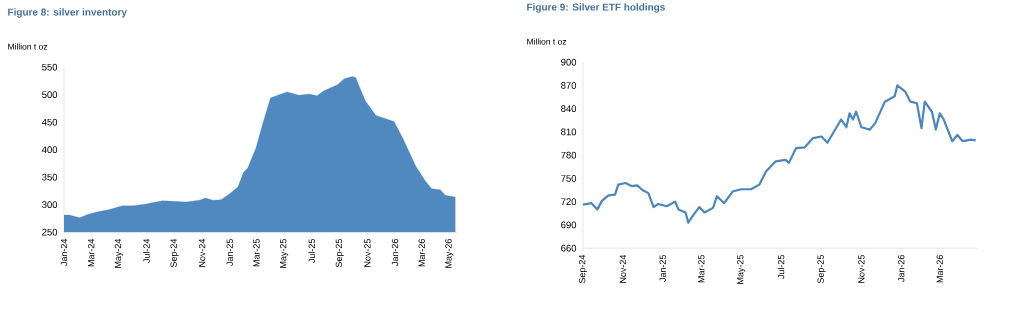  I want to click on x-tick-label: Jan-24, so click(64, 252).